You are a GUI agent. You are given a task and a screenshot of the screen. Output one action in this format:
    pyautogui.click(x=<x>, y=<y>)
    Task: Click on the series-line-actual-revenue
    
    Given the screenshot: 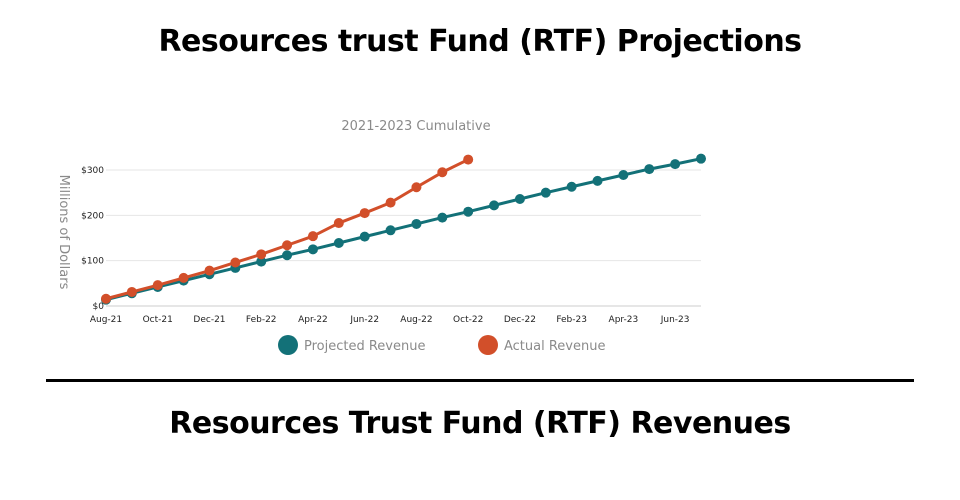 What is the action you would take?
    pyautogui.click(x=287, y=229)
    